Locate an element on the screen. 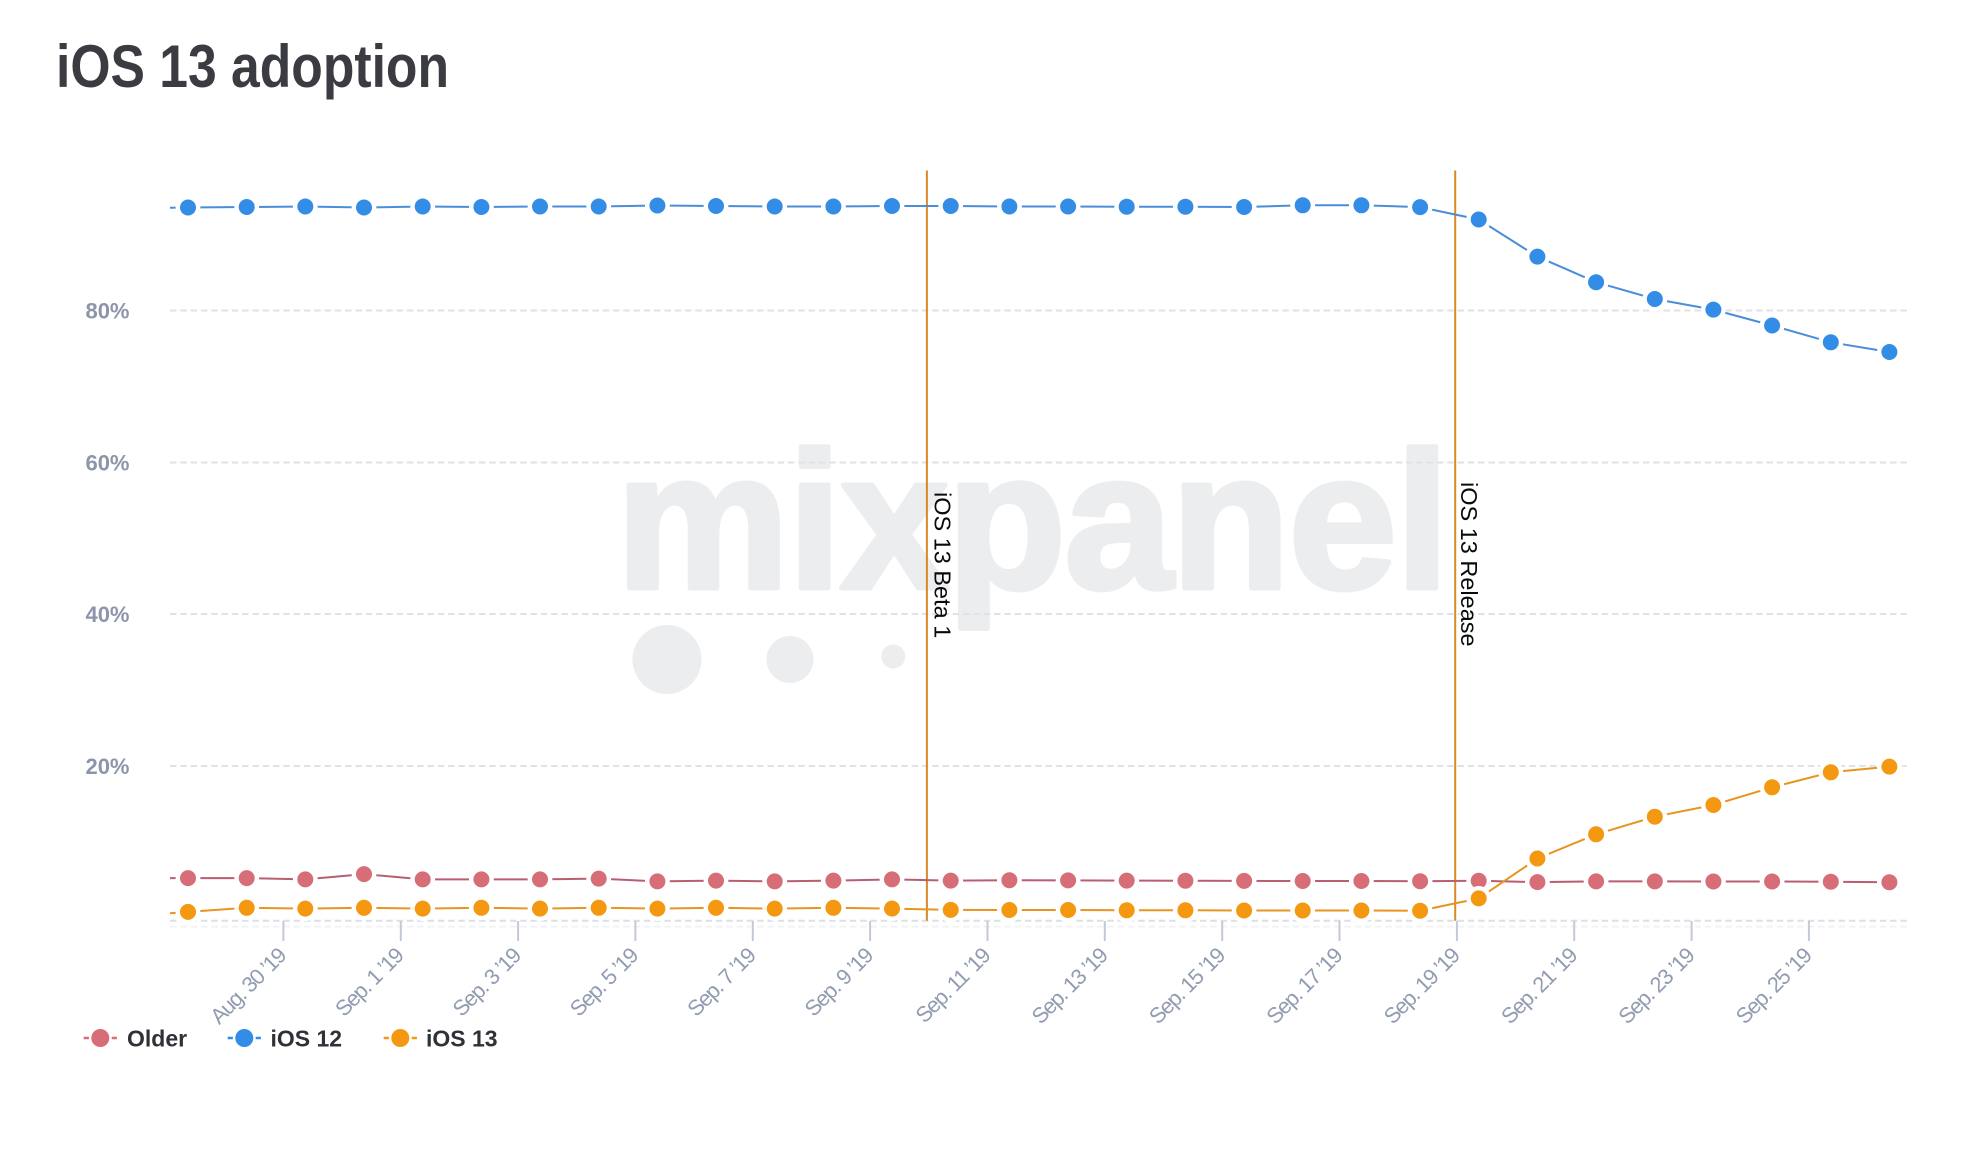 This screenshot has height=1156, width=1970. svg-text: 40% is located at coordinates (107, 614).